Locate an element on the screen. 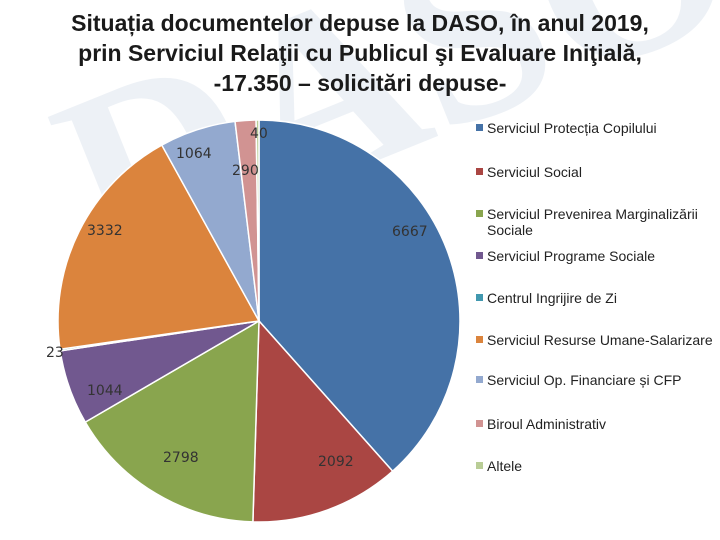 The width and height of the screenshot is (720, 540). legend-label: Serviciul Protecția Copilului is located at coordinates (572, 128).